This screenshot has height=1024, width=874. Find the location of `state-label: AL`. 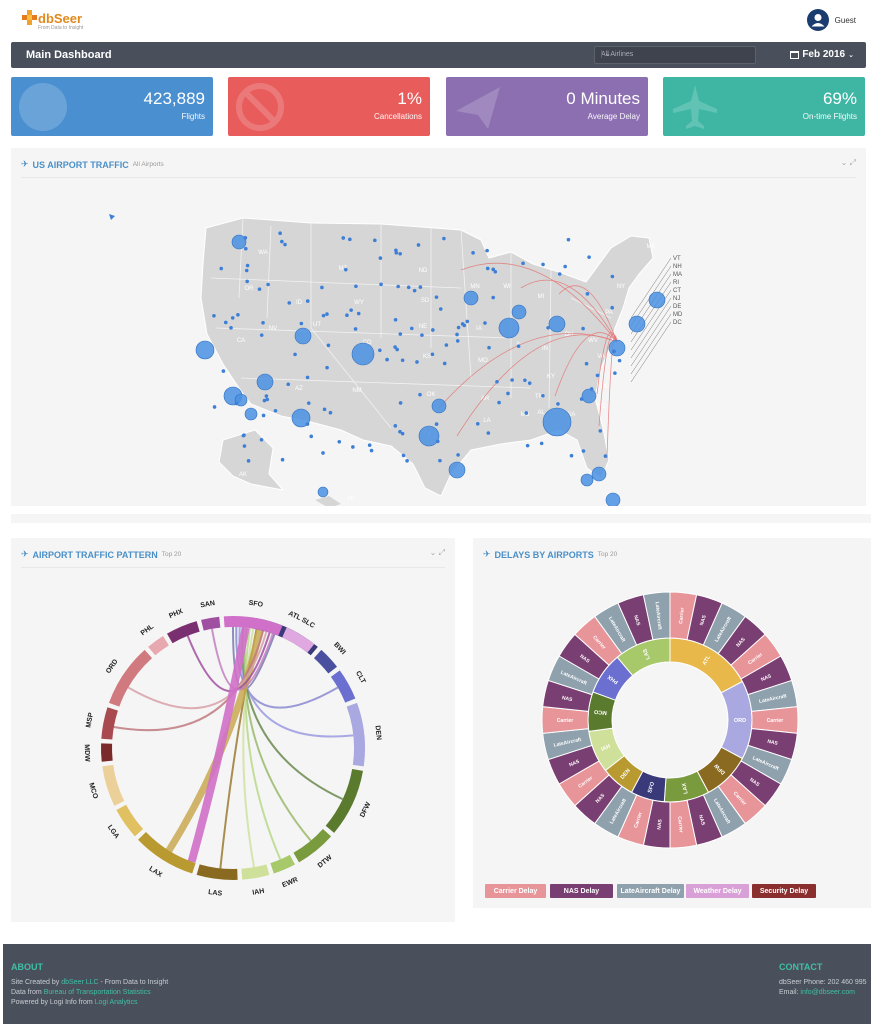

state-label: AL is located at coordinates (541, 413).